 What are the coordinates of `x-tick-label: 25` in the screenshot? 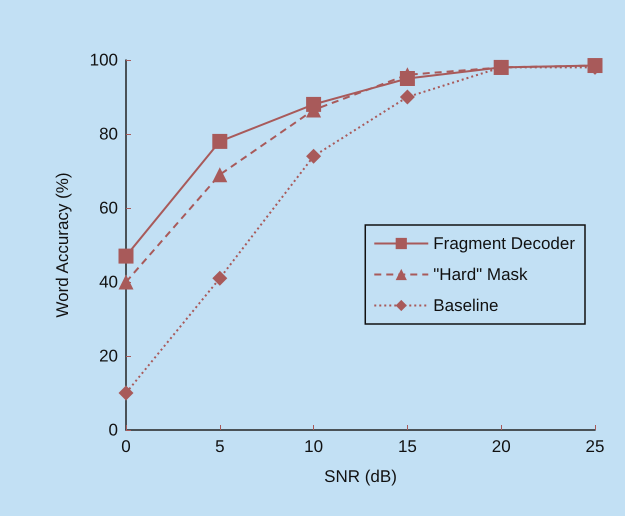 It's located at (595, 446).